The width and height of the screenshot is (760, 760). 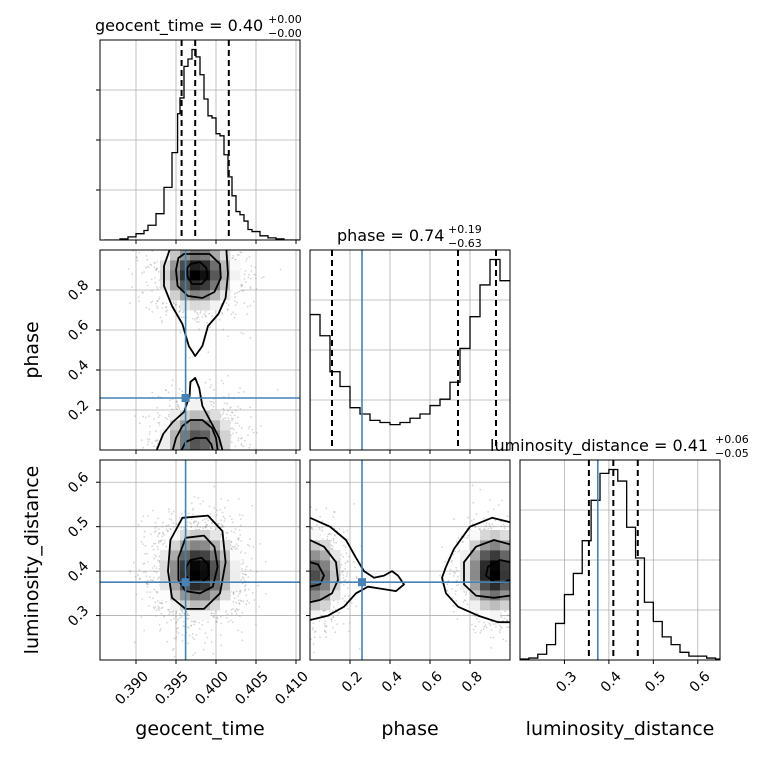 What do you see at coordinates (195, 434) in the screenshot?
I see `contour-middle` at bounding box center [195, 434].